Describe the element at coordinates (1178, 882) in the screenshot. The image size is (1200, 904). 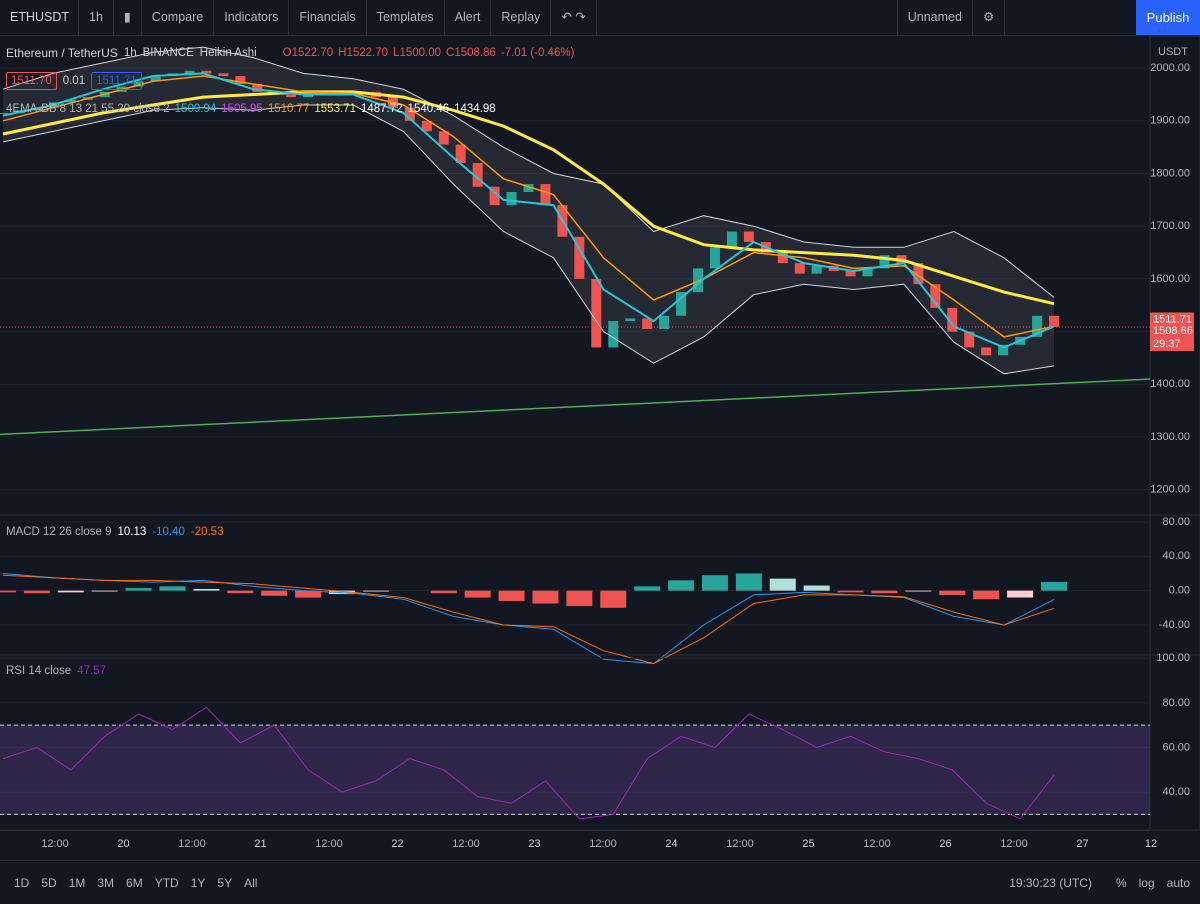
I see `auto-toggle: auto` at that location.